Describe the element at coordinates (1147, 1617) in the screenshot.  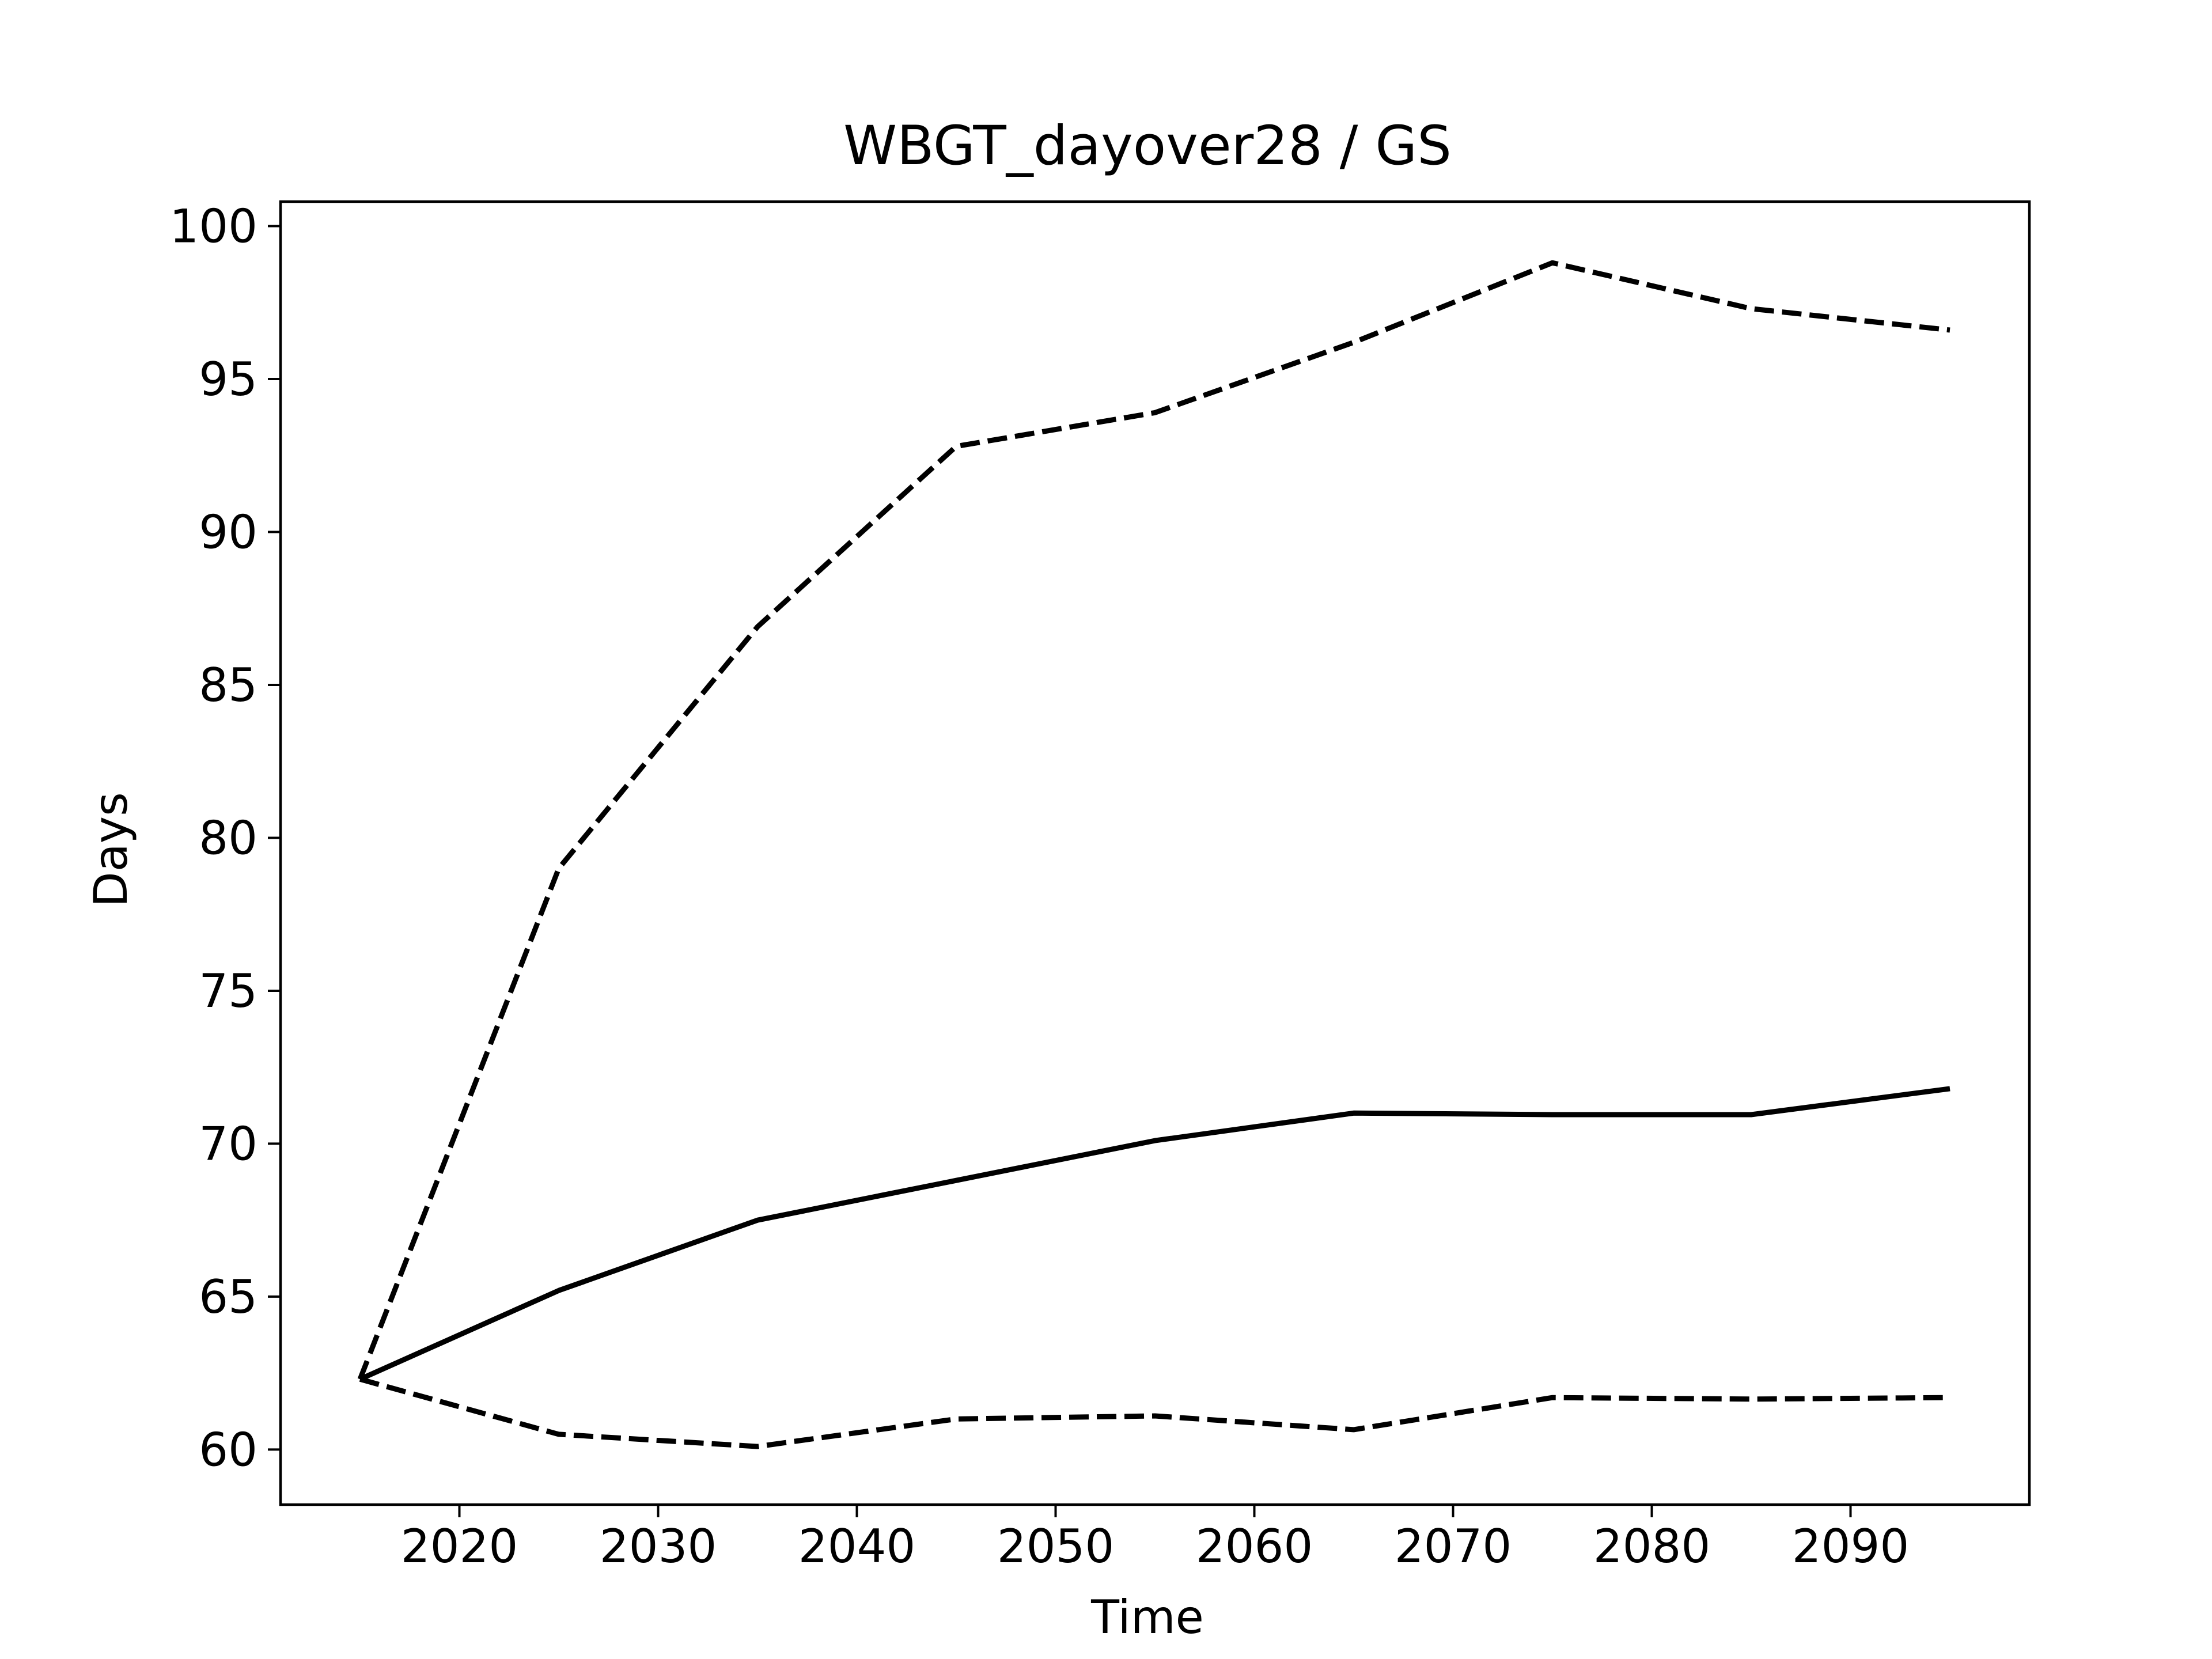
I see `x-axis-label: Time` at that location.